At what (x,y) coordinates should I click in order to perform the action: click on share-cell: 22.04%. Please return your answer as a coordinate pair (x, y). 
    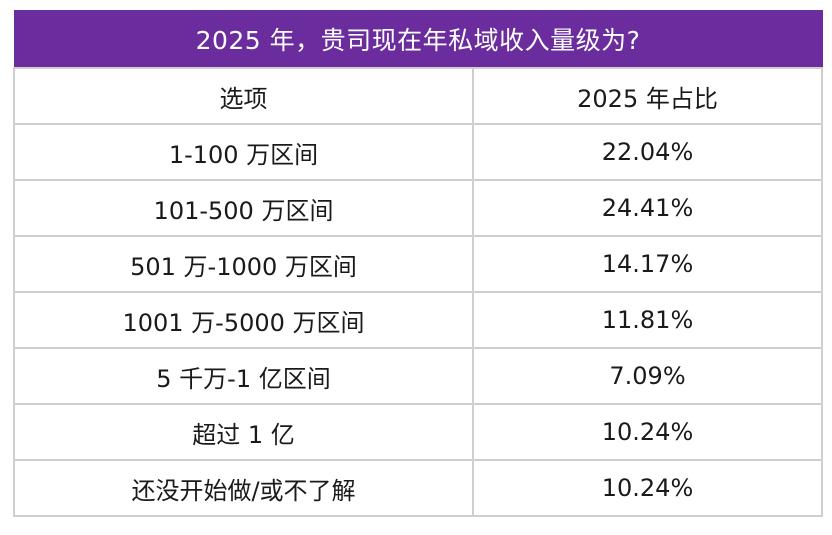
    Looking at the image, I should click on (647, 152).